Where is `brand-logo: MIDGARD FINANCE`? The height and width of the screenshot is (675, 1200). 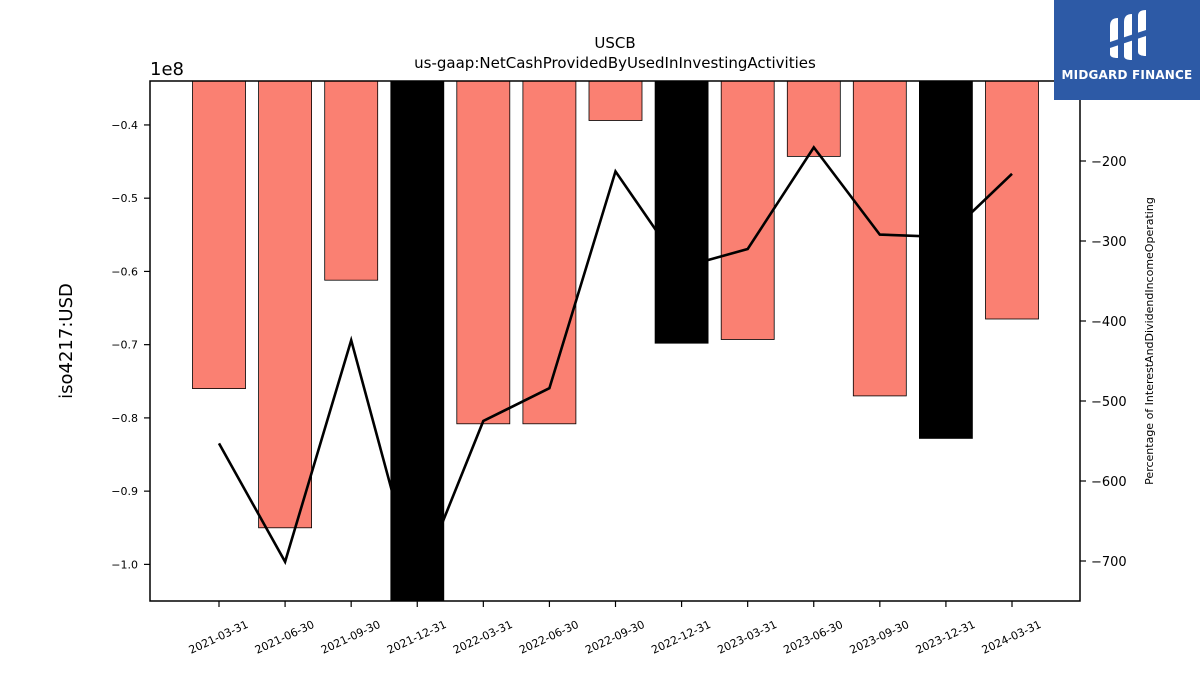
brand-logo: MIDGARD FINANCE is located at coordinates (1127, 50).